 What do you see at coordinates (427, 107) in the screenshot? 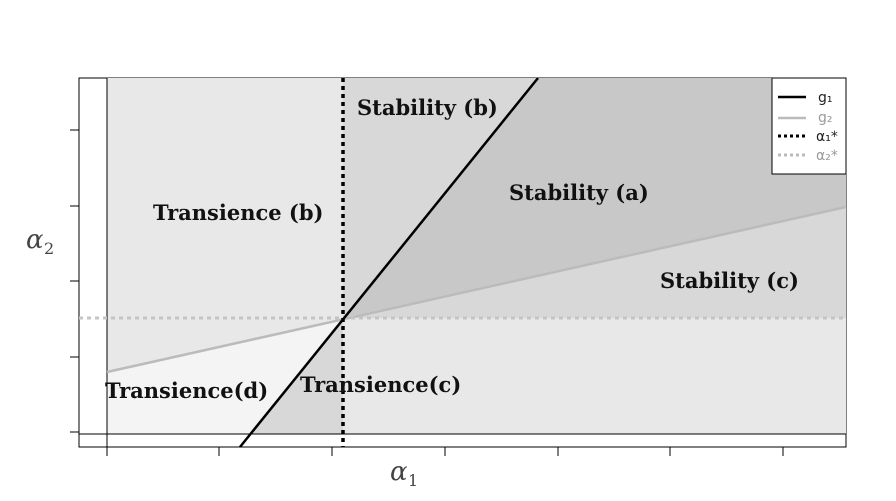
I see `label-stability-b: Stability (b)` at bounding box center [427, 107].